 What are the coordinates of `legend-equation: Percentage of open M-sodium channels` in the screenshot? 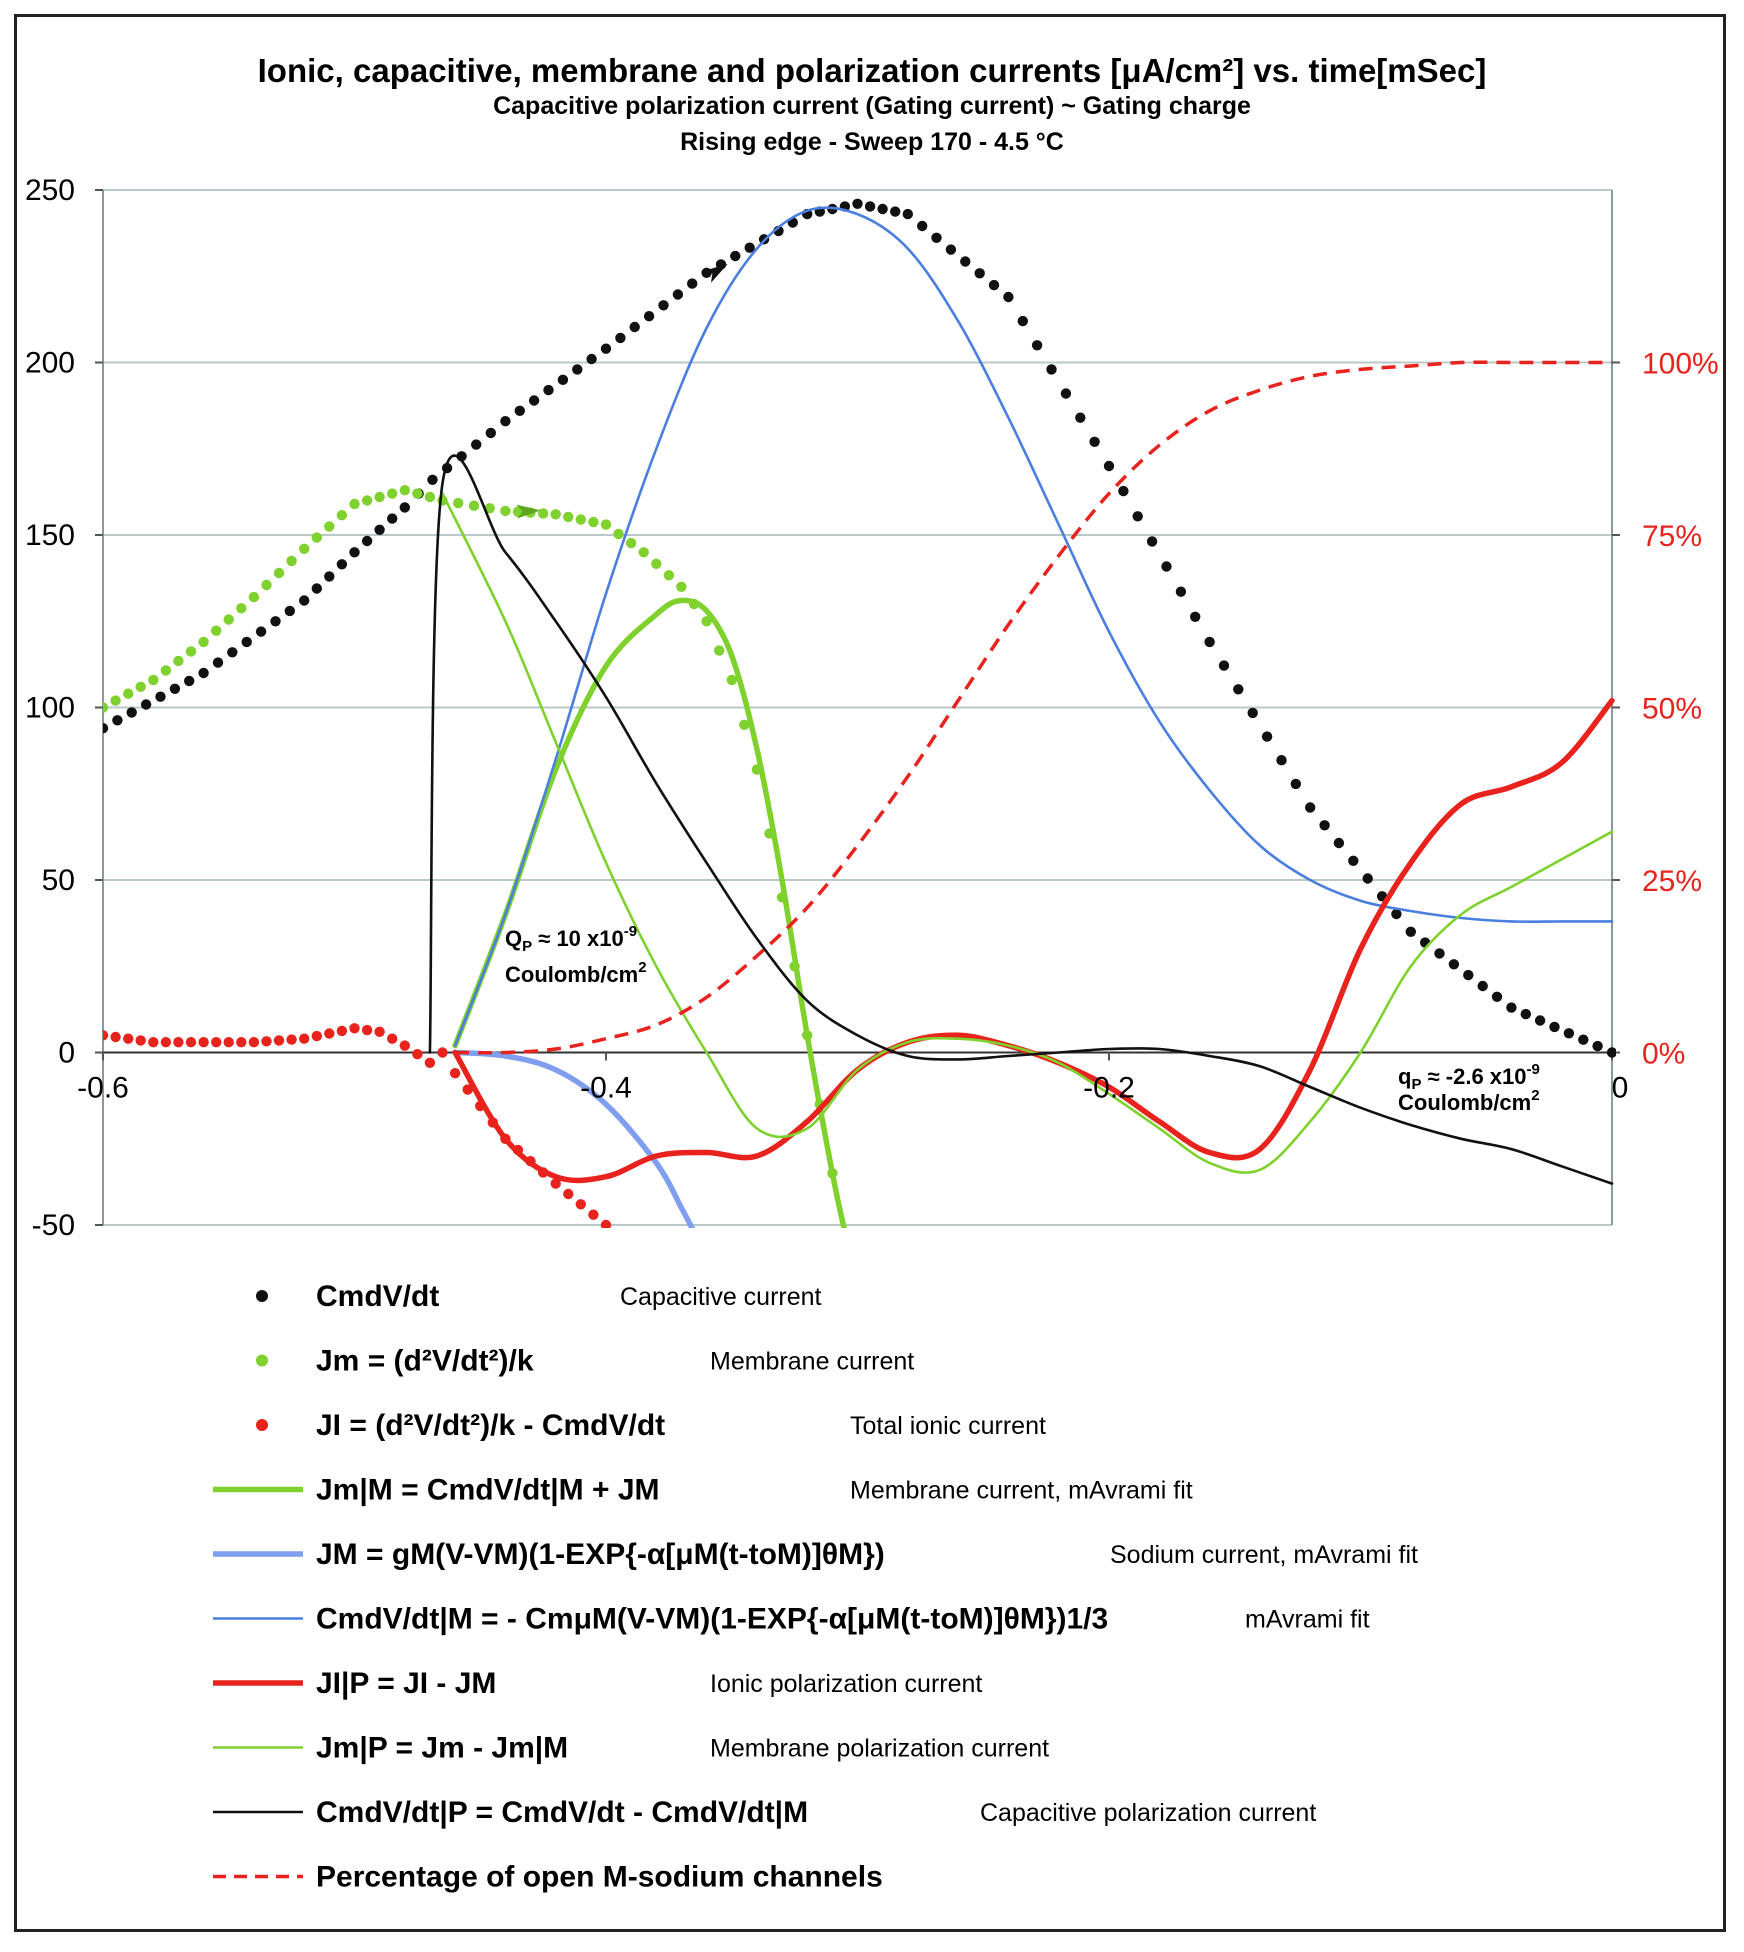 It's located at (599, 1877).